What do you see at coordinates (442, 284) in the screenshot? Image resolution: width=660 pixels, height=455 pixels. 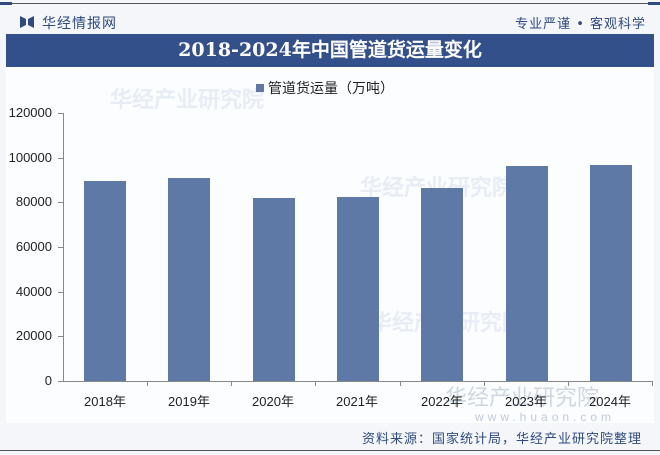 I see `bar-2022` at bounding box center [442, 284].